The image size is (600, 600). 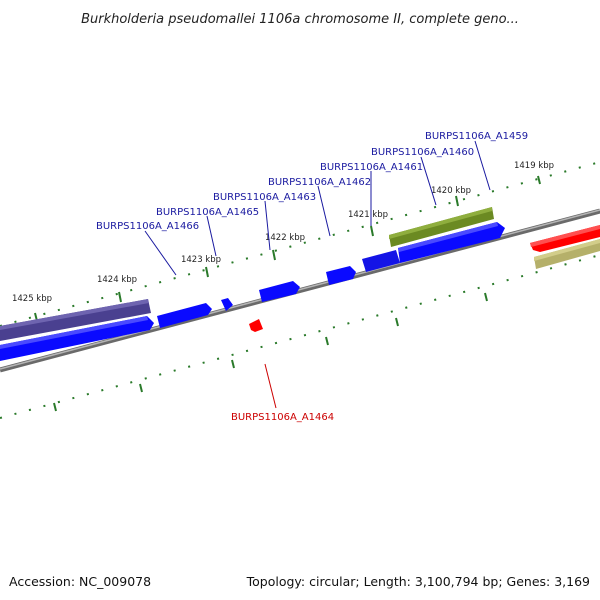 What do you see at coordinates (482, 165) in the screenshot?
I see `leader-line-A1459` at bounding box center [482, 165].